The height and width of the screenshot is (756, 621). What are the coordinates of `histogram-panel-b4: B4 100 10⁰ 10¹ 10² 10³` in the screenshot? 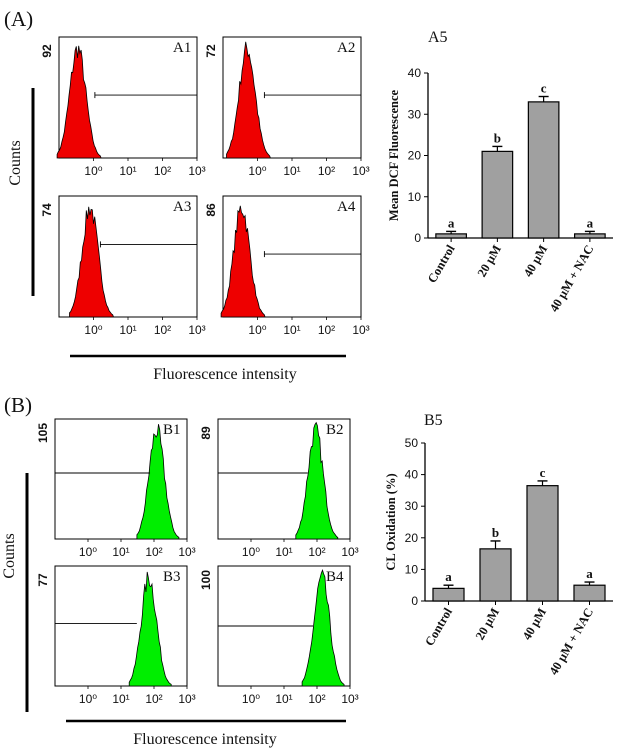 It's located at (279, 635).